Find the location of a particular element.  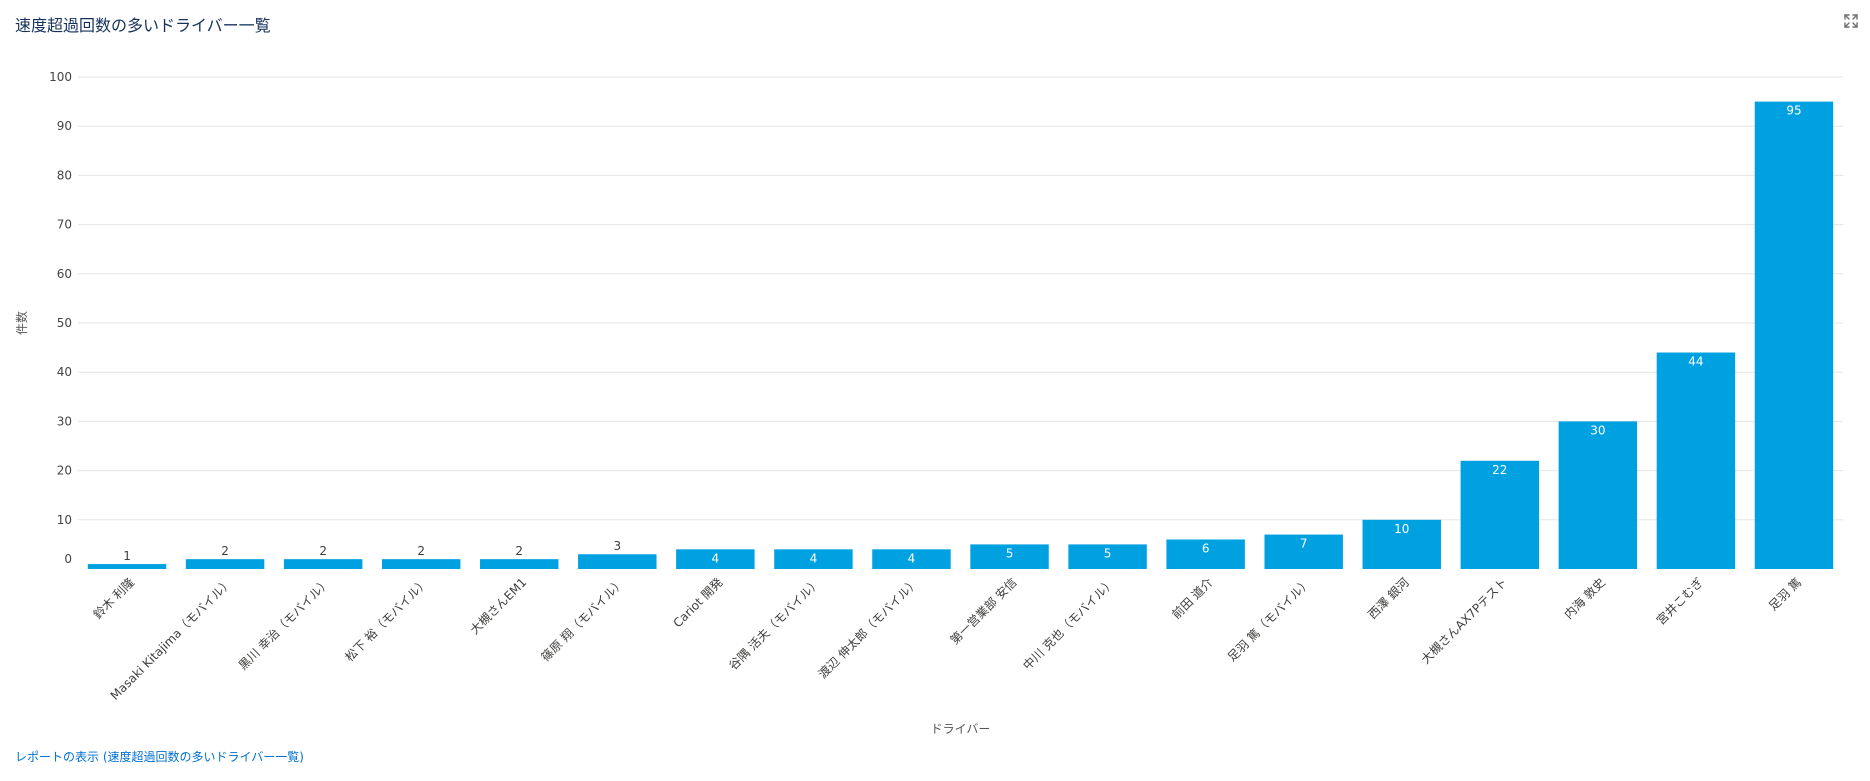

x-tick-label: 中川 克也（モバイル） is located at coordinates (1069, 624).